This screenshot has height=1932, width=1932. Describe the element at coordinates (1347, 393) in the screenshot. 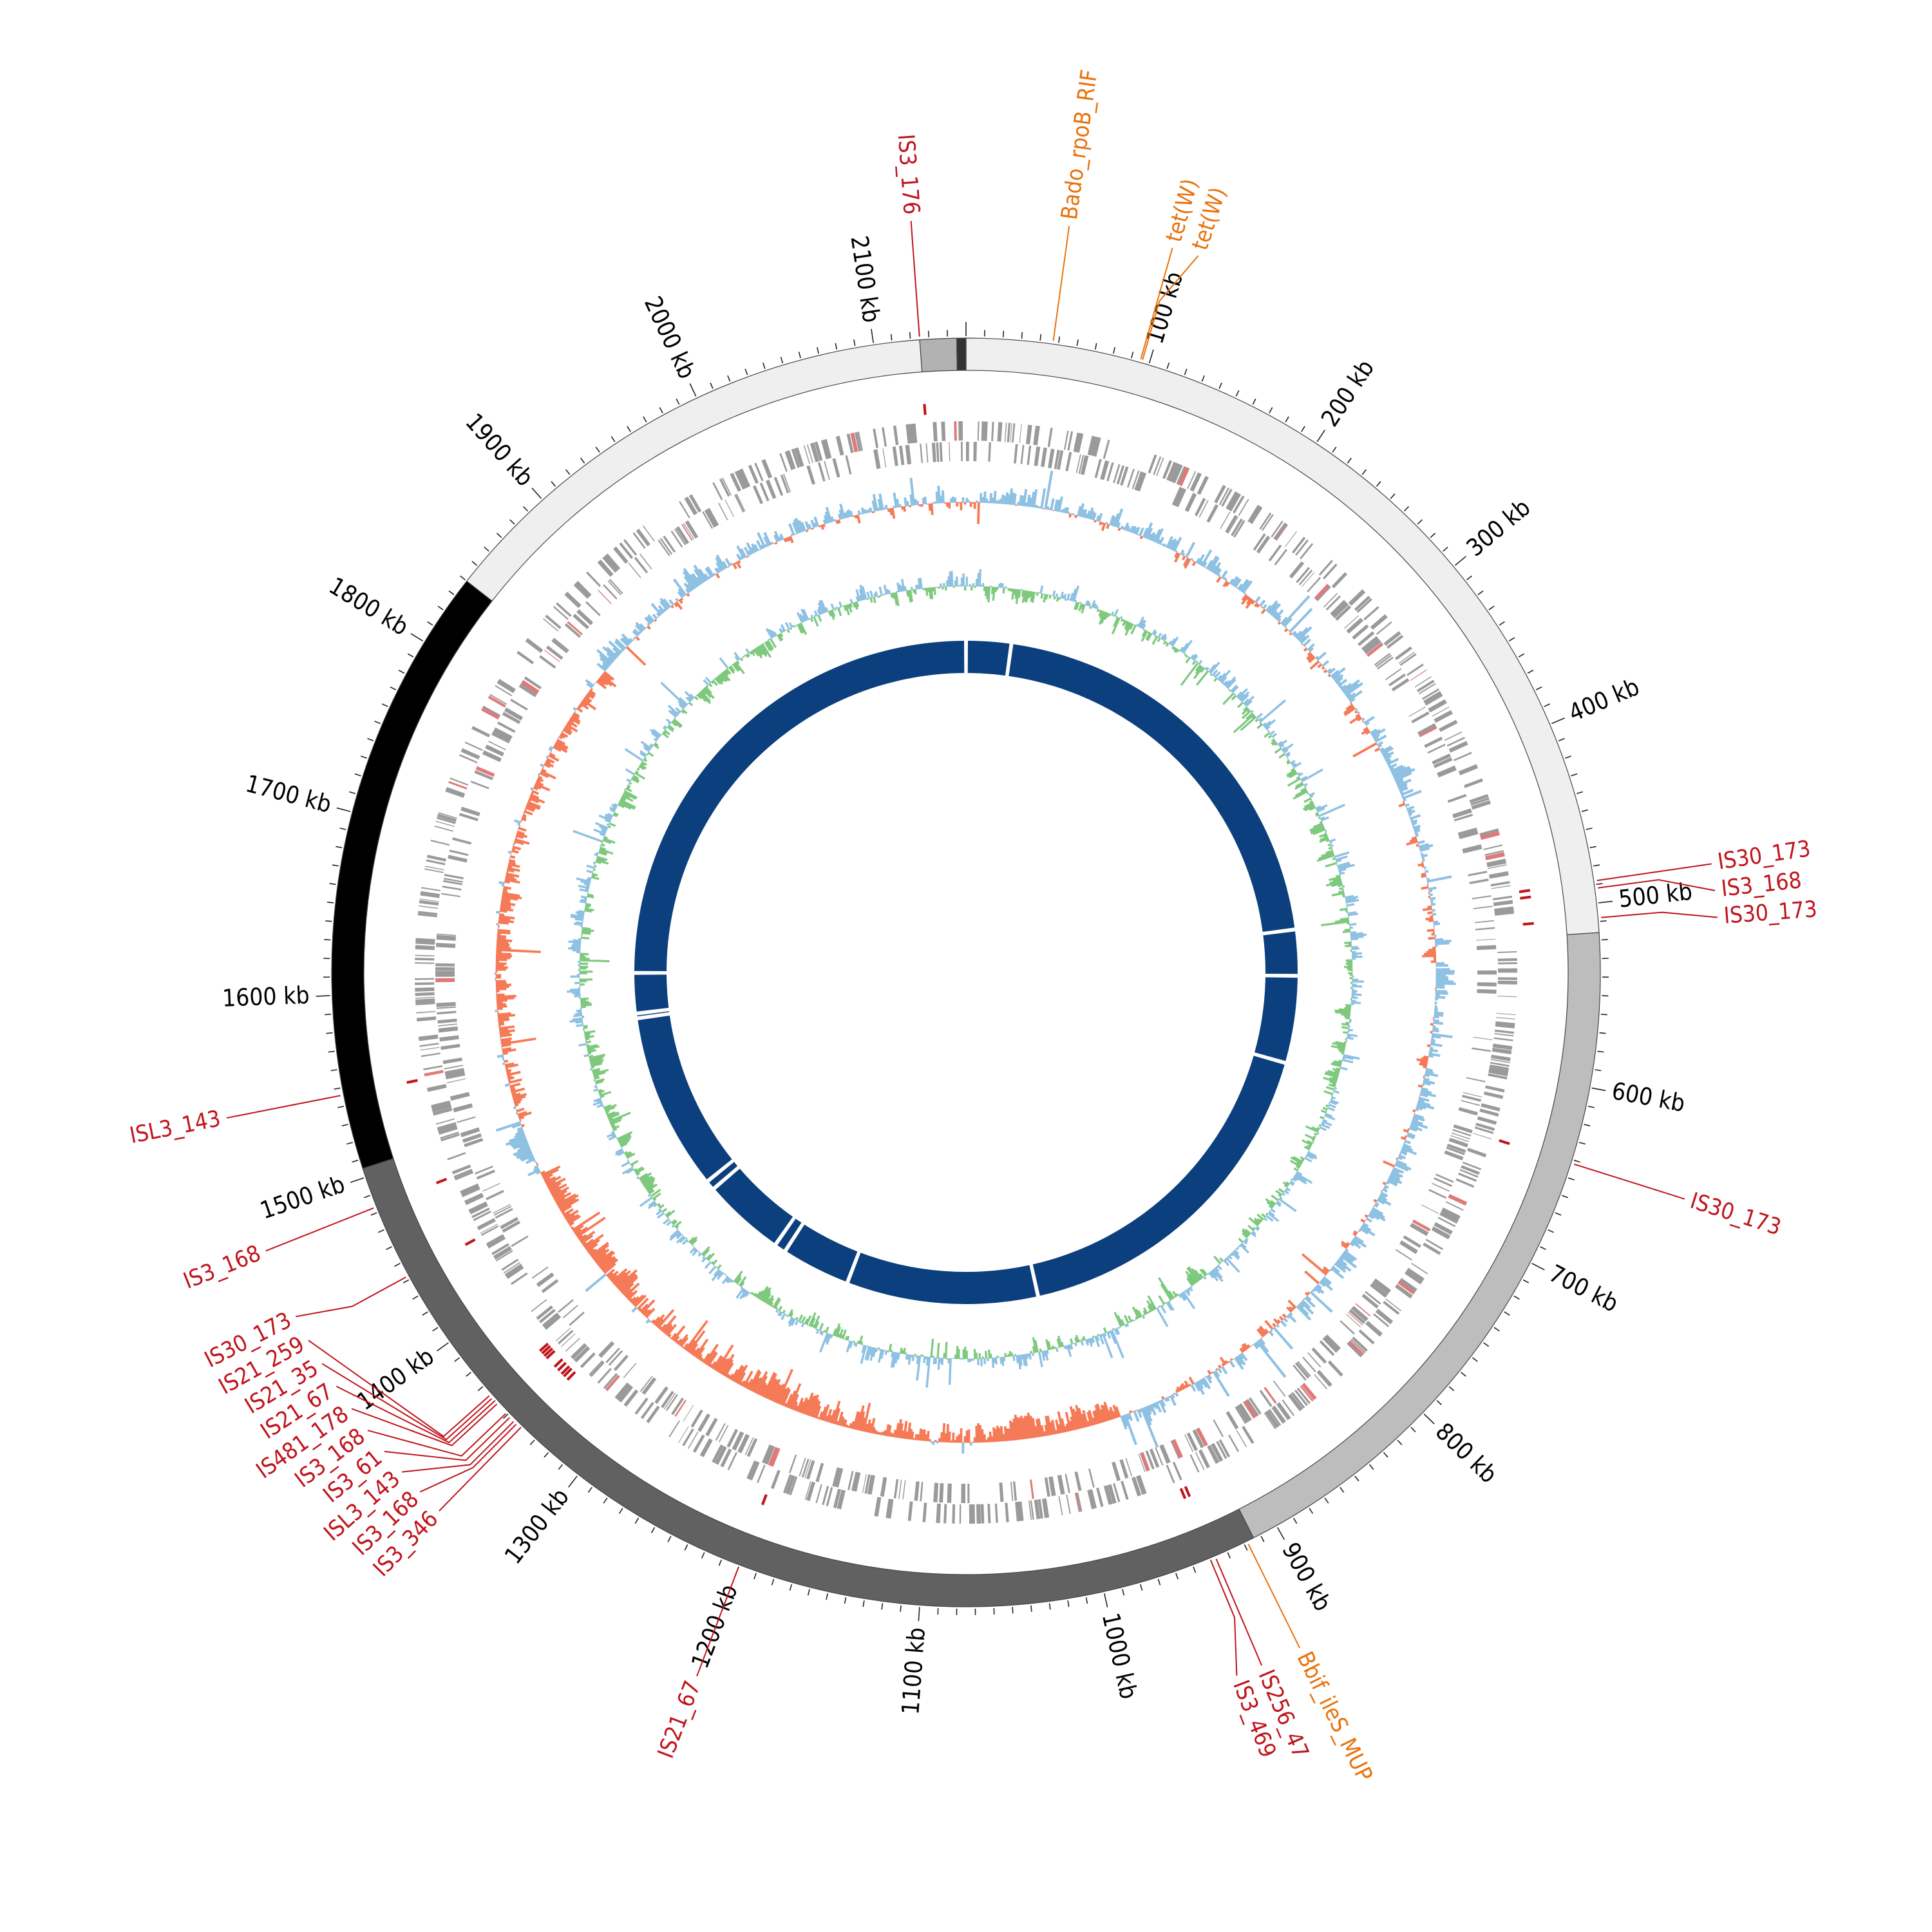

I see `scale-label: 200 kb` at that location.